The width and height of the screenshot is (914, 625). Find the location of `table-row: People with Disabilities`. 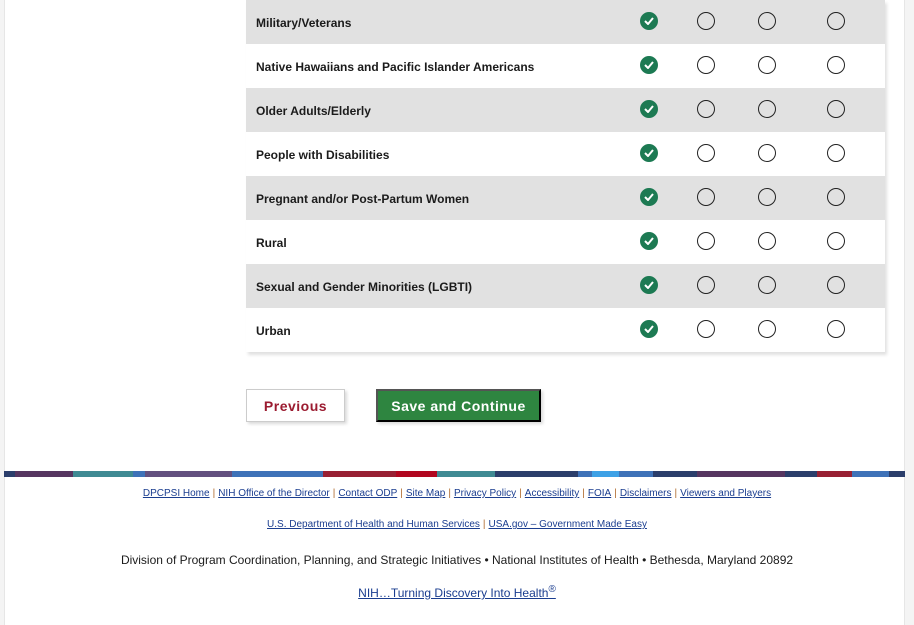

table-row: People with Disabilities is located at coordinates (565, 154).